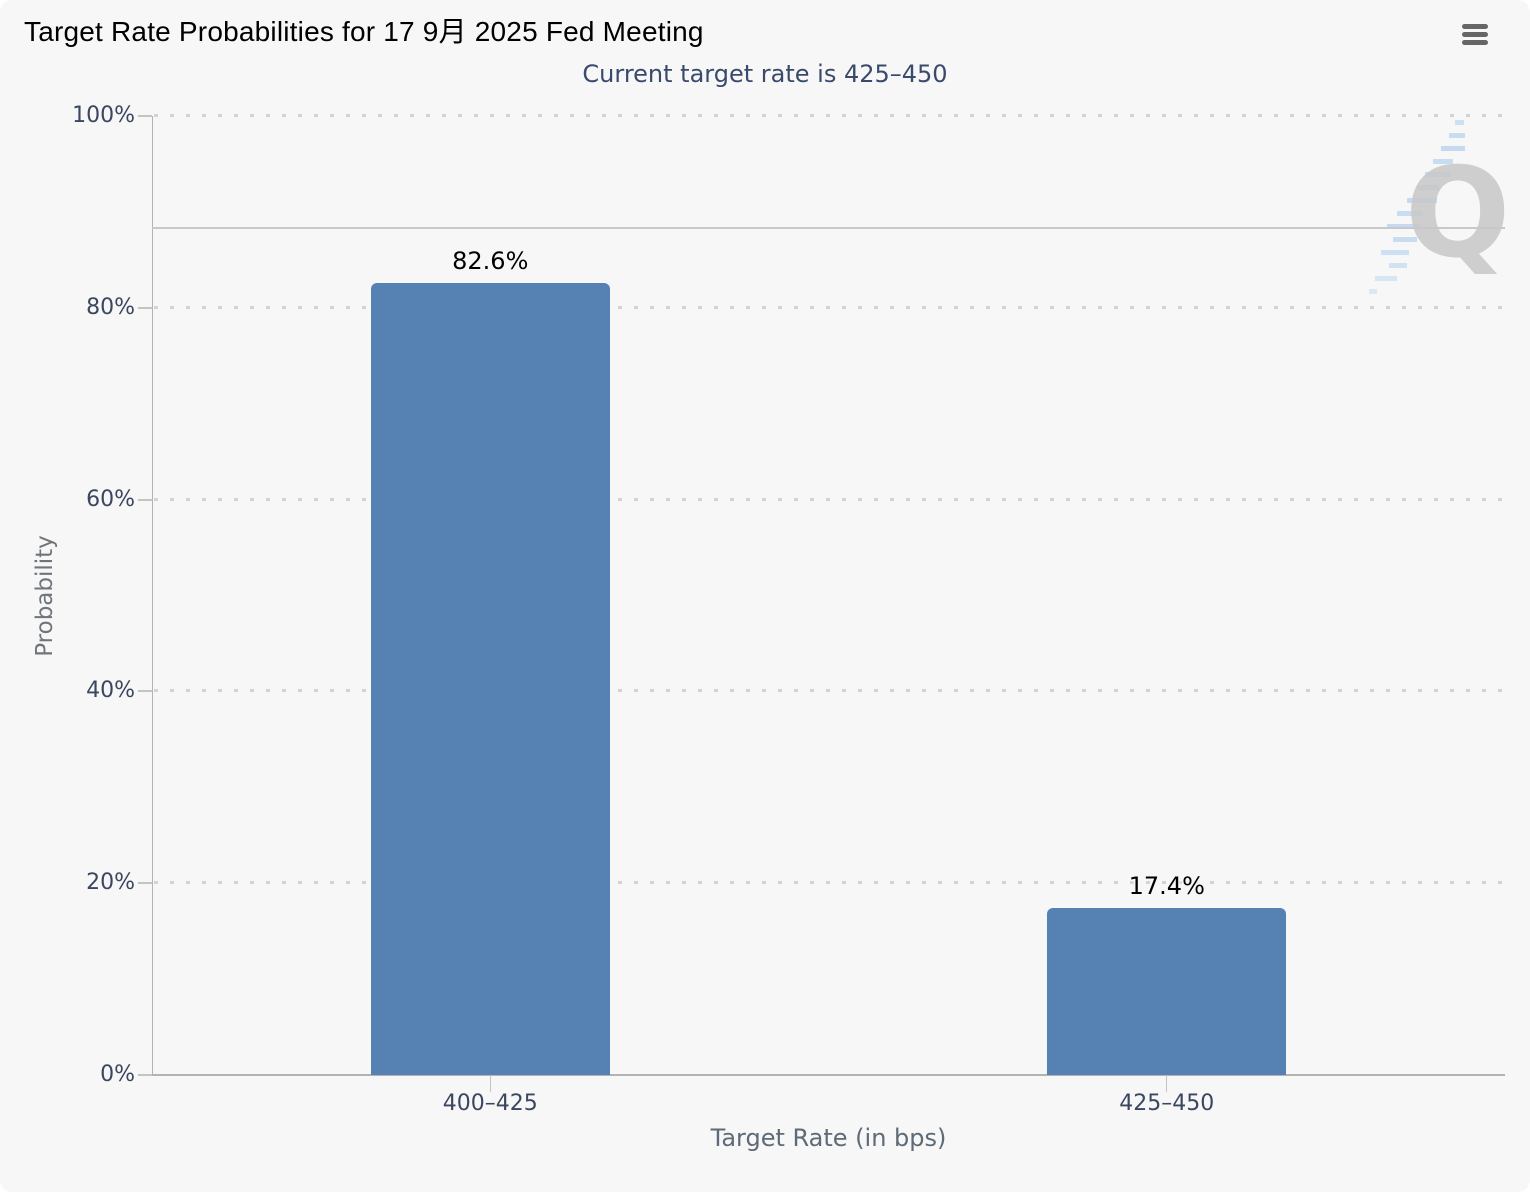  I want to click on x-tick-label: 425–450, so click(1167, 1103).